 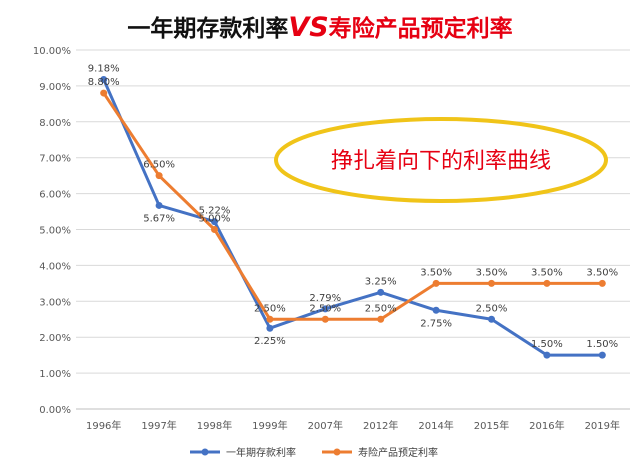 I want to click on y-tick-label: 6.00%, so click(x=55, y=195).